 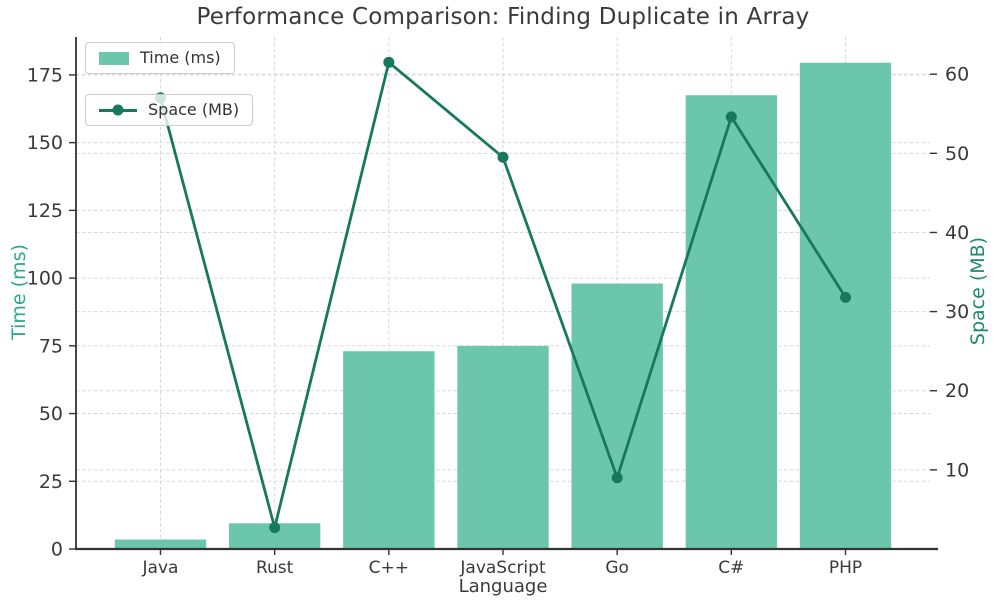 What do you see at coordinates (617, 568) in the screenshot?
I see `x-tick-label: Go` at bounding box center [617, 568].